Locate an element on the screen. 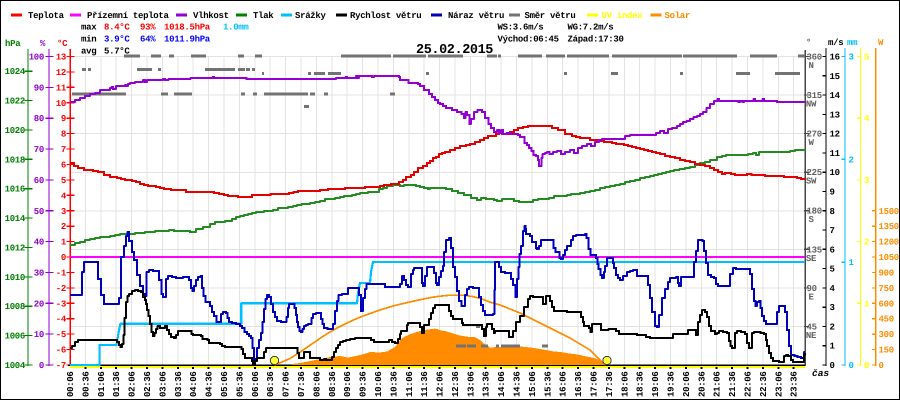  svg-text: 19:06 is located at coordinates (656, 384).